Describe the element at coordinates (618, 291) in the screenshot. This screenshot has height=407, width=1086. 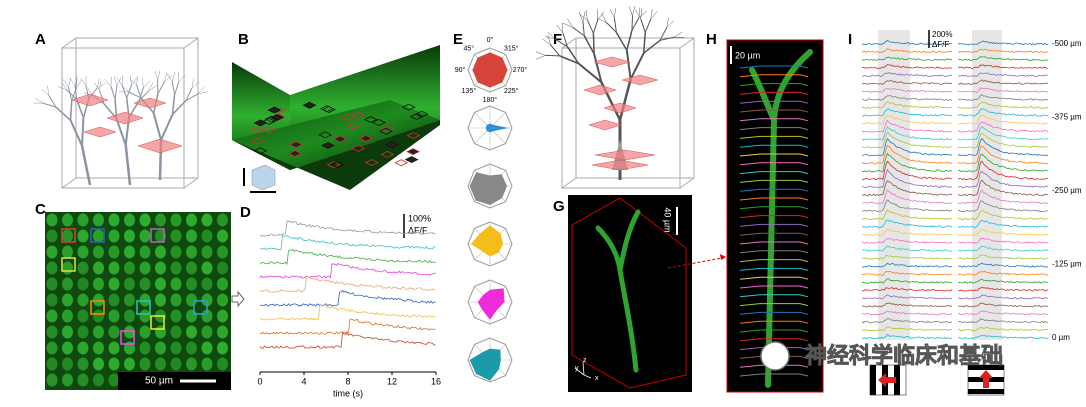
I see `neuron-3d` at that location.